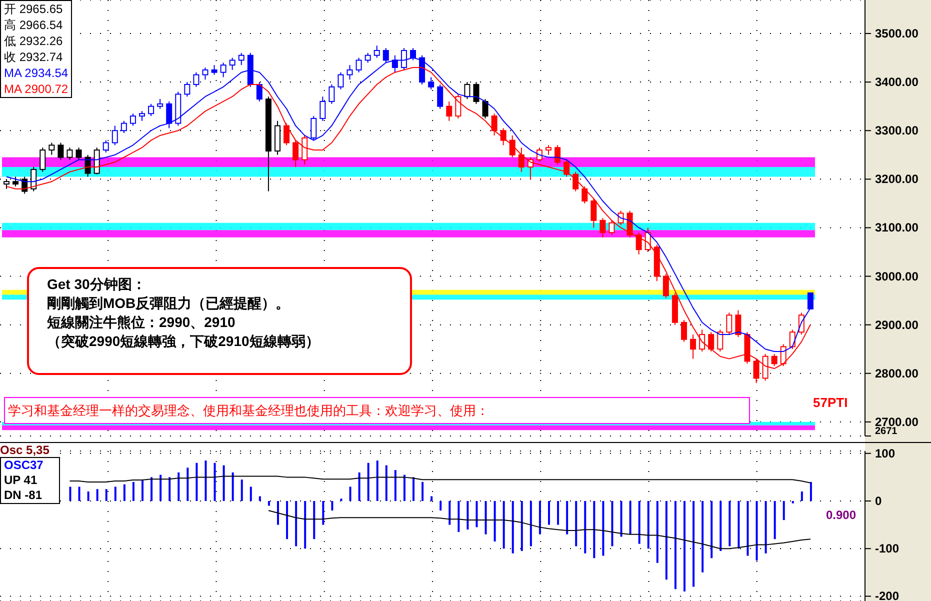 The image size is (931, 601). Describe the element at coordinates (897, 373) in the screenshot. I see `y-tick-label: 2800.00` at that location.